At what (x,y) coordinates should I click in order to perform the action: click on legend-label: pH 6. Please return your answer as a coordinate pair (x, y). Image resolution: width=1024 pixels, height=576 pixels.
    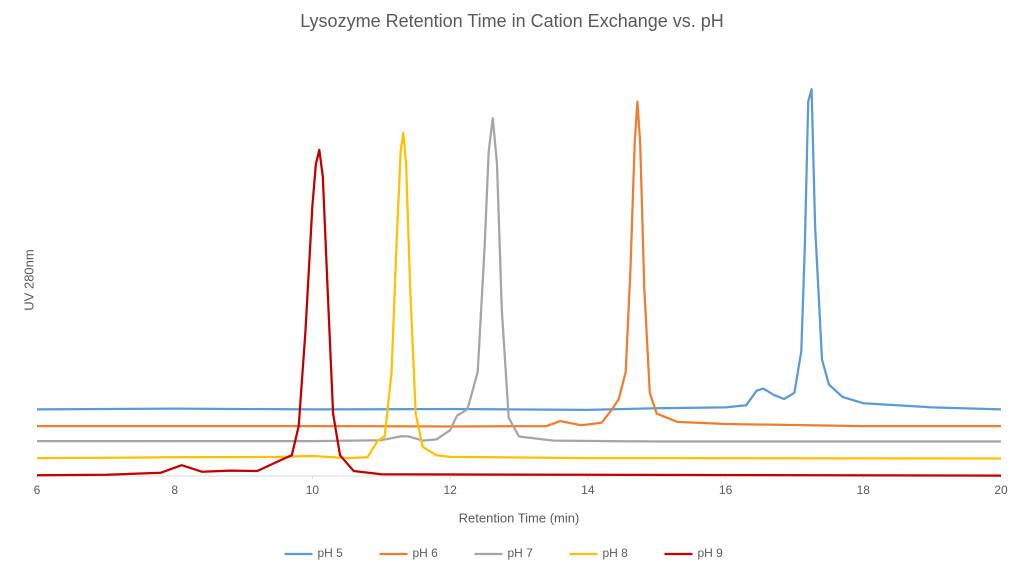
    Looking at the image, I should click on (426, 553).